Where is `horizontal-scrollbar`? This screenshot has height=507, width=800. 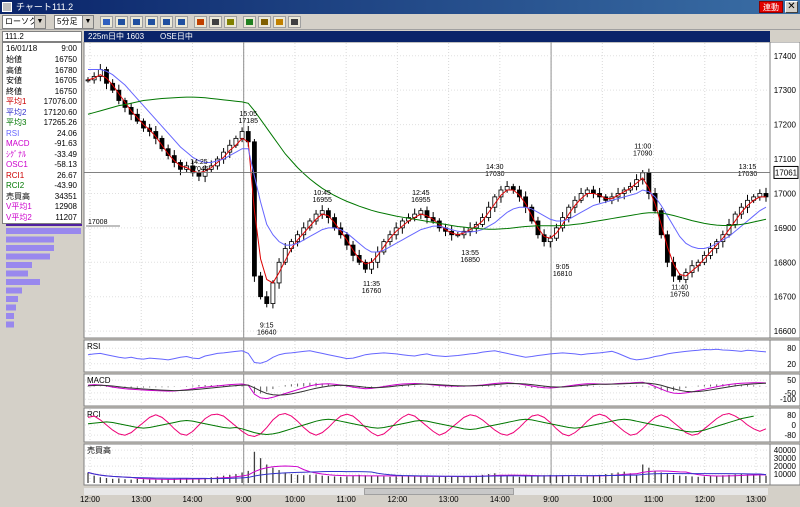 horizontal-scrollbar is located at coordinates (426, 491).